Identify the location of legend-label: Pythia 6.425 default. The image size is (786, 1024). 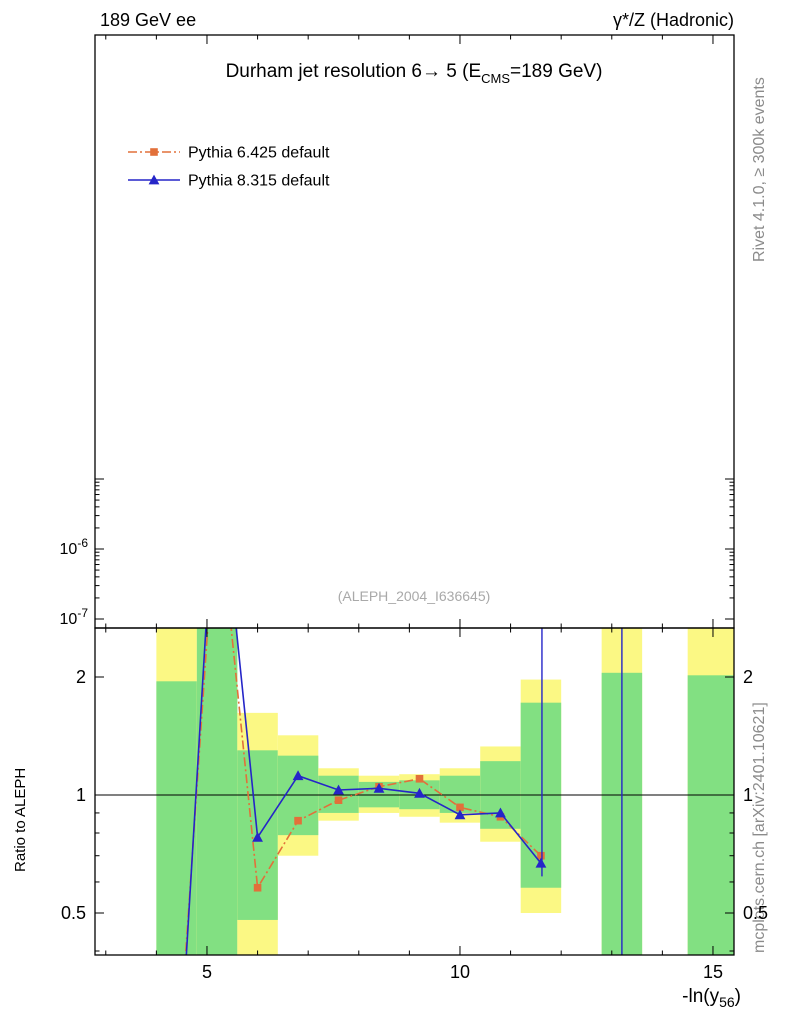
(259, 153).